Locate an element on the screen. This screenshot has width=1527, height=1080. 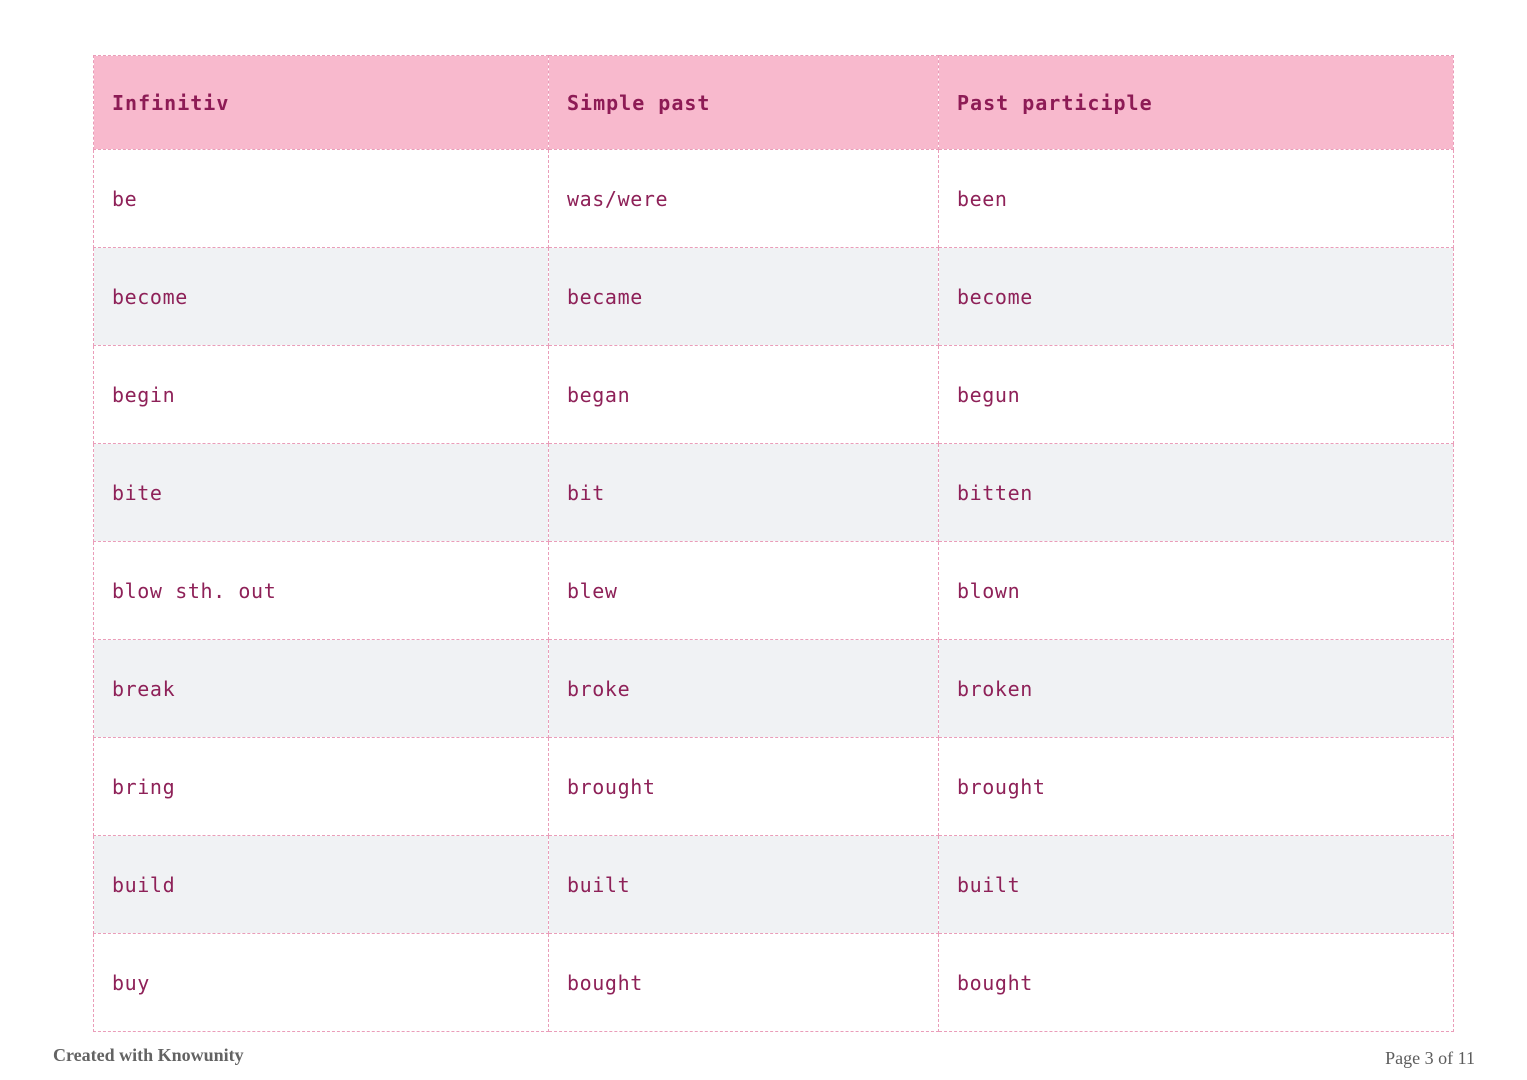
table-row: blow sth. out blew blown is located at coordinates (773, 590).